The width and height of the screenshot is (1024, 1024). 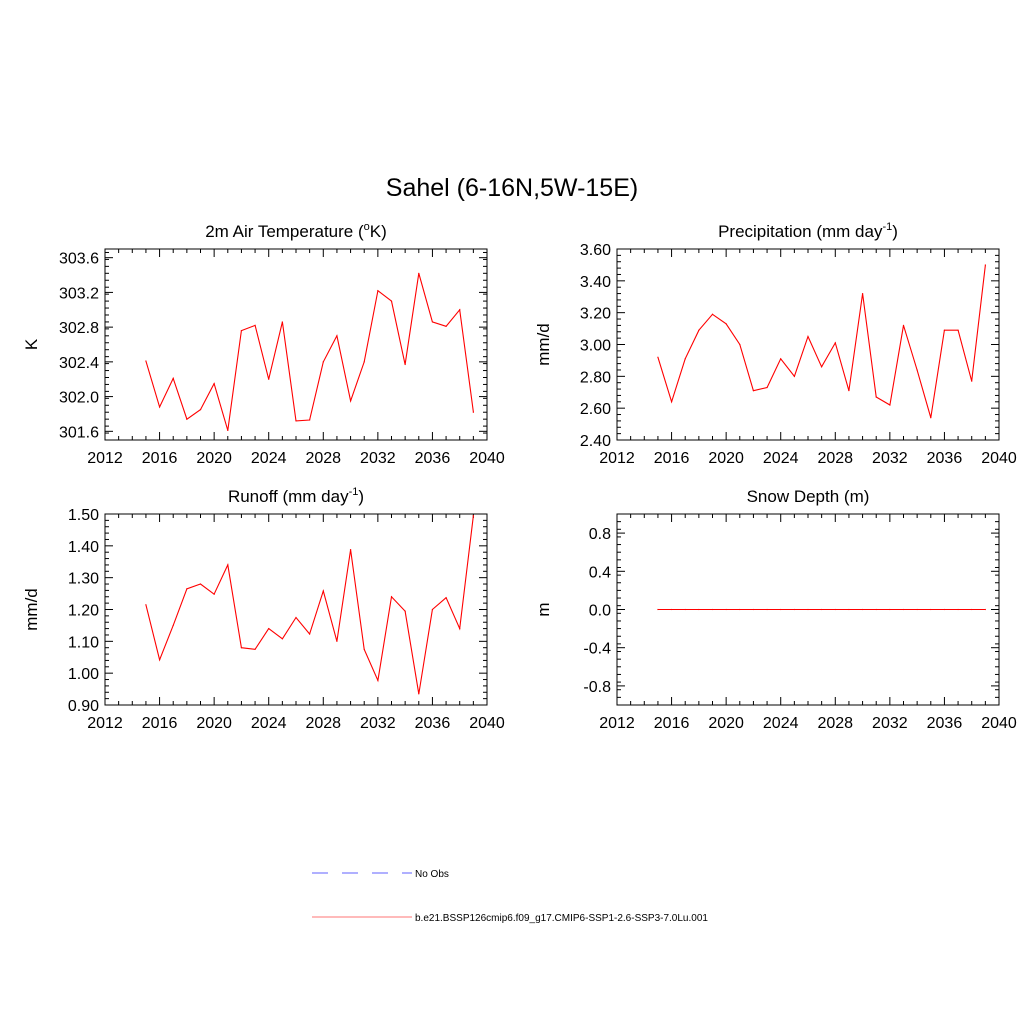 I want to click on panel-title-text: 2m Air Temperature (, so click(x=284, y=231).